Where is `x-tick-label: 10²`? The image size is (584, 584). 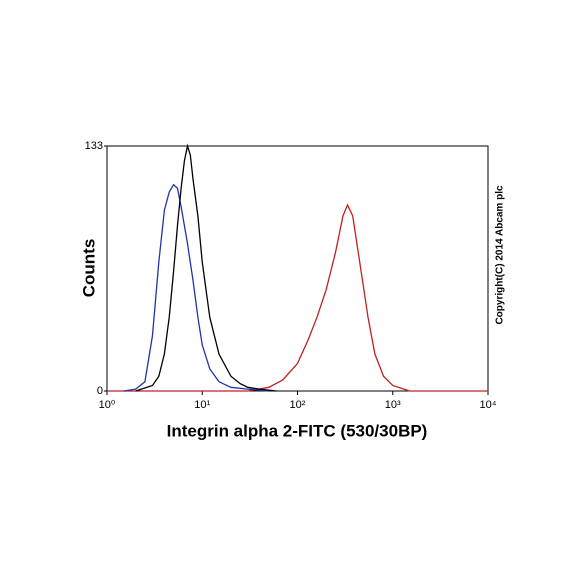 x-tick-label: 10² is located at coordinates (298, 405).